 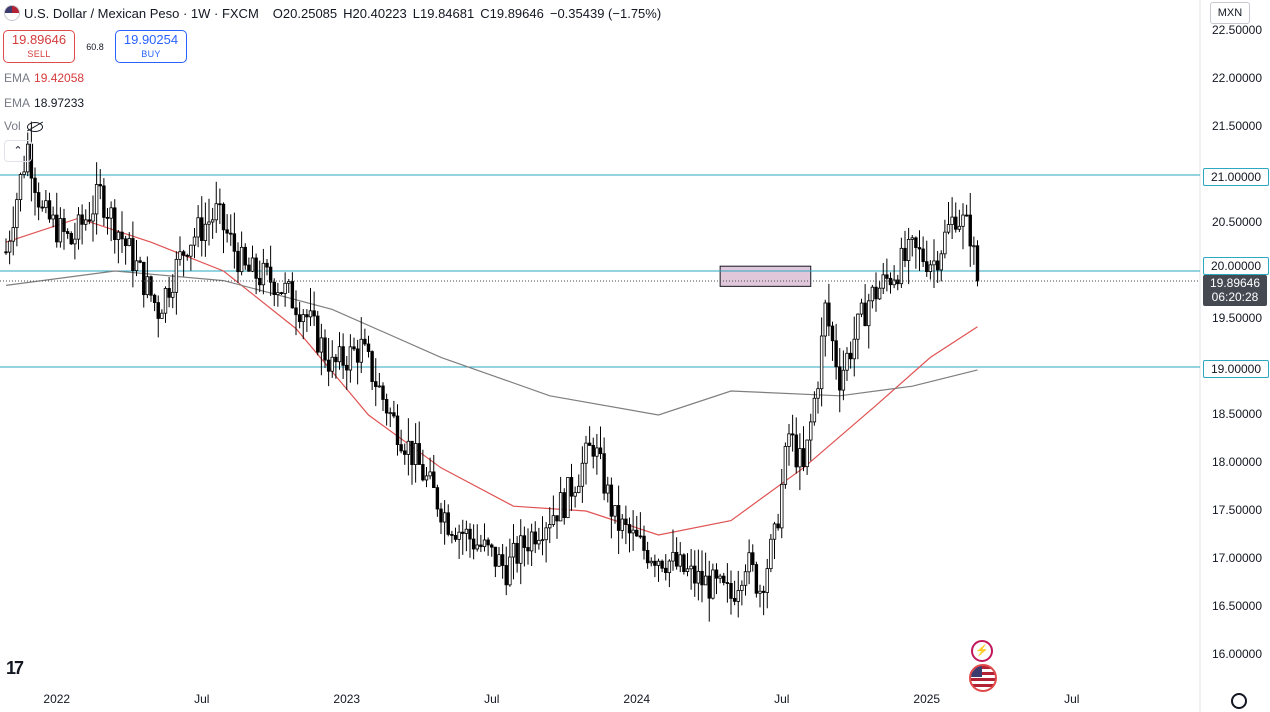 What do you see at coordinates (982, 651) in the screenshot?
I see `lightning-icon: ⚡` at bounding box center [982, 651].